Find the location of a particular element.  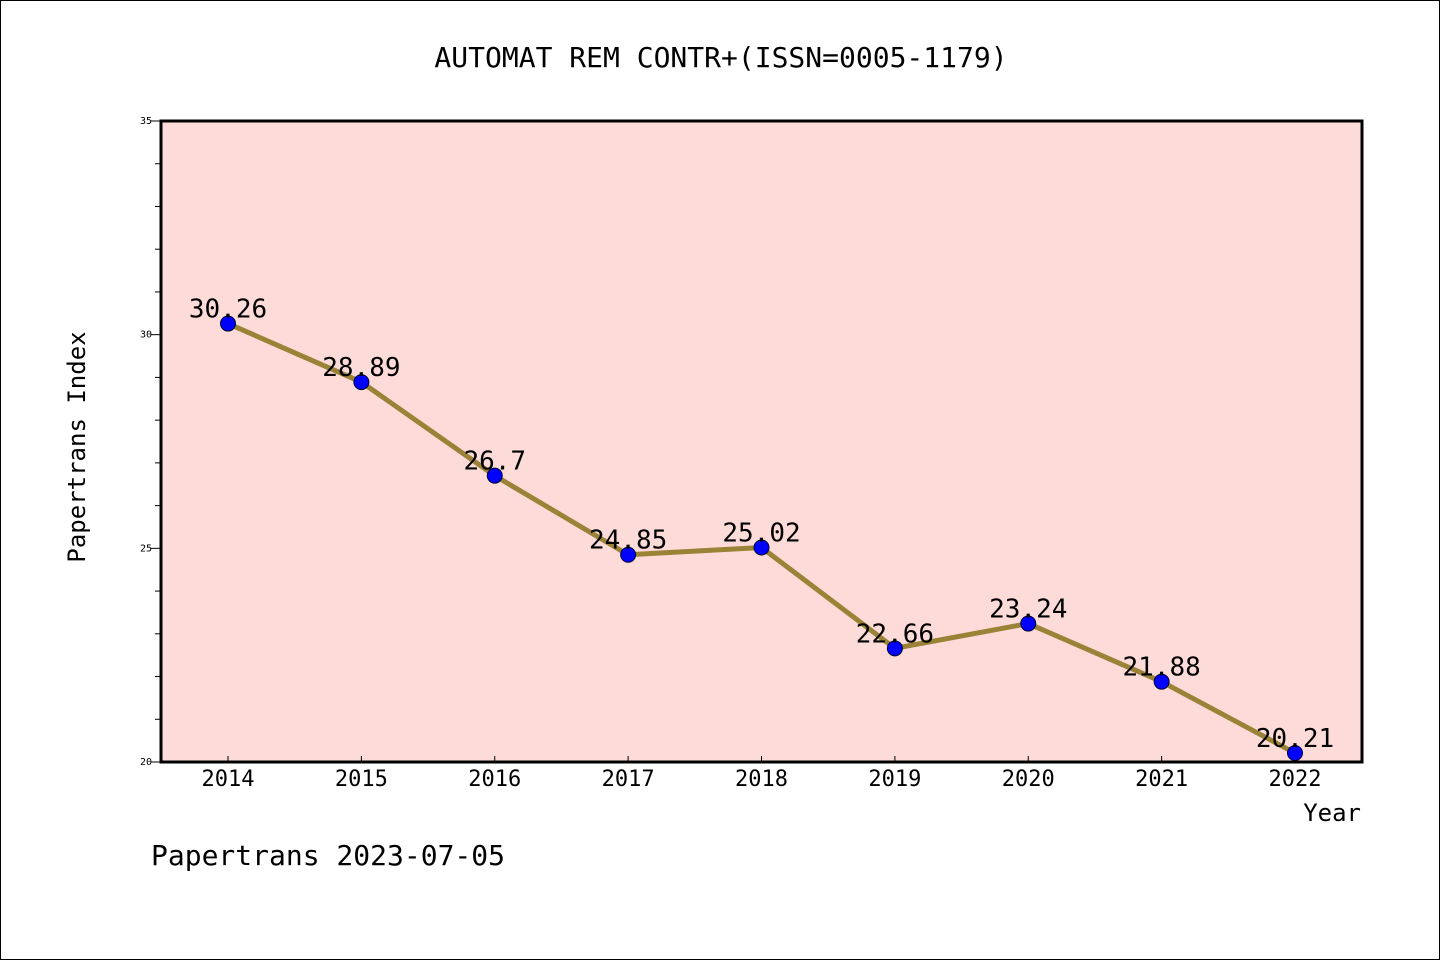

footer-text: Papertrans 2023-07-05 is located at coordinates (328, 855).